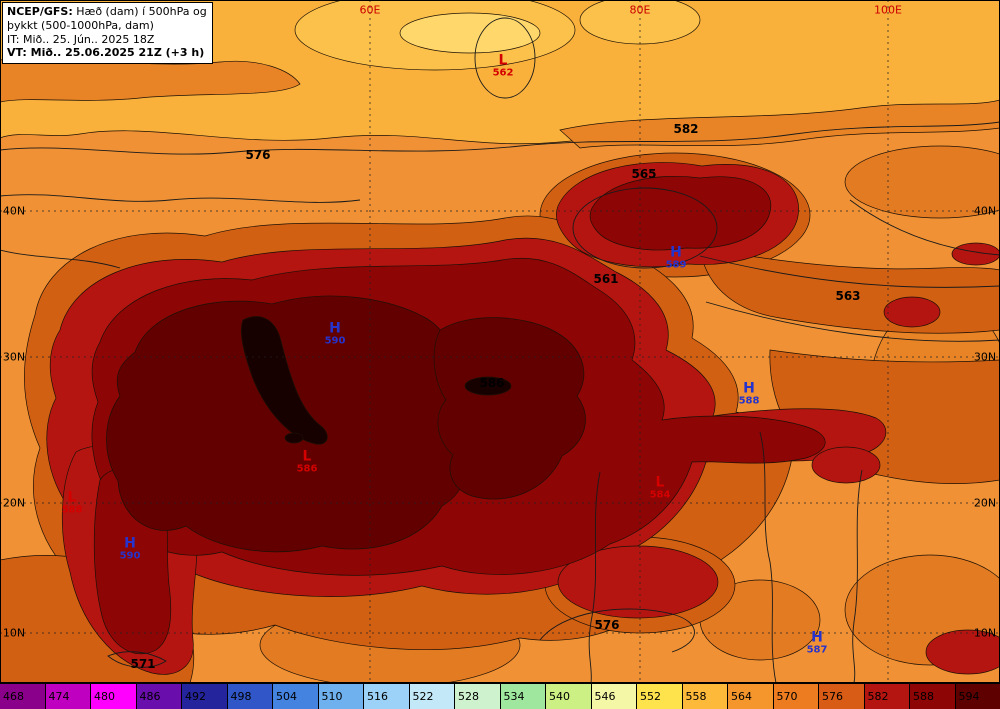 Image resolution: width=1000 pixels, height=709 pixels. I want to click on colorbar-cell: 582, so click(886, 696).